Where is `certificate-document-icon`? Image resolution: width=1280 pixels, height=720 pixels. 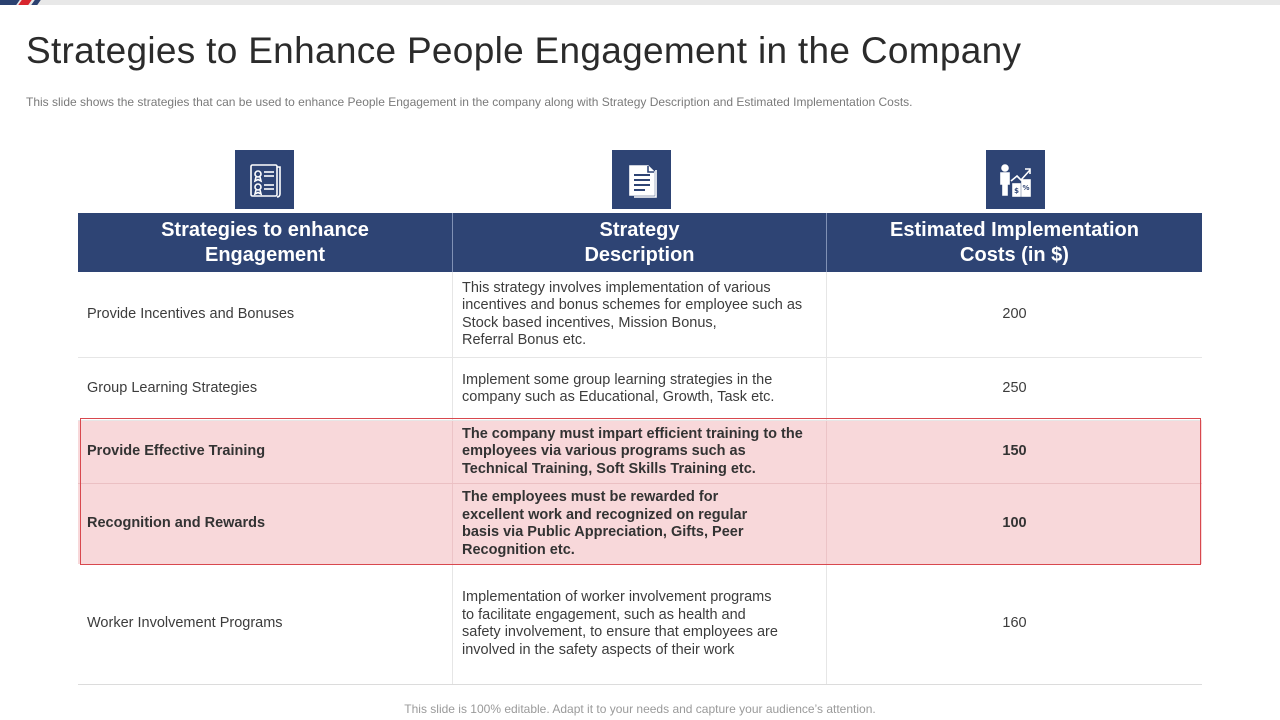 certificate-document-icon is located at coordinates (264, 179).